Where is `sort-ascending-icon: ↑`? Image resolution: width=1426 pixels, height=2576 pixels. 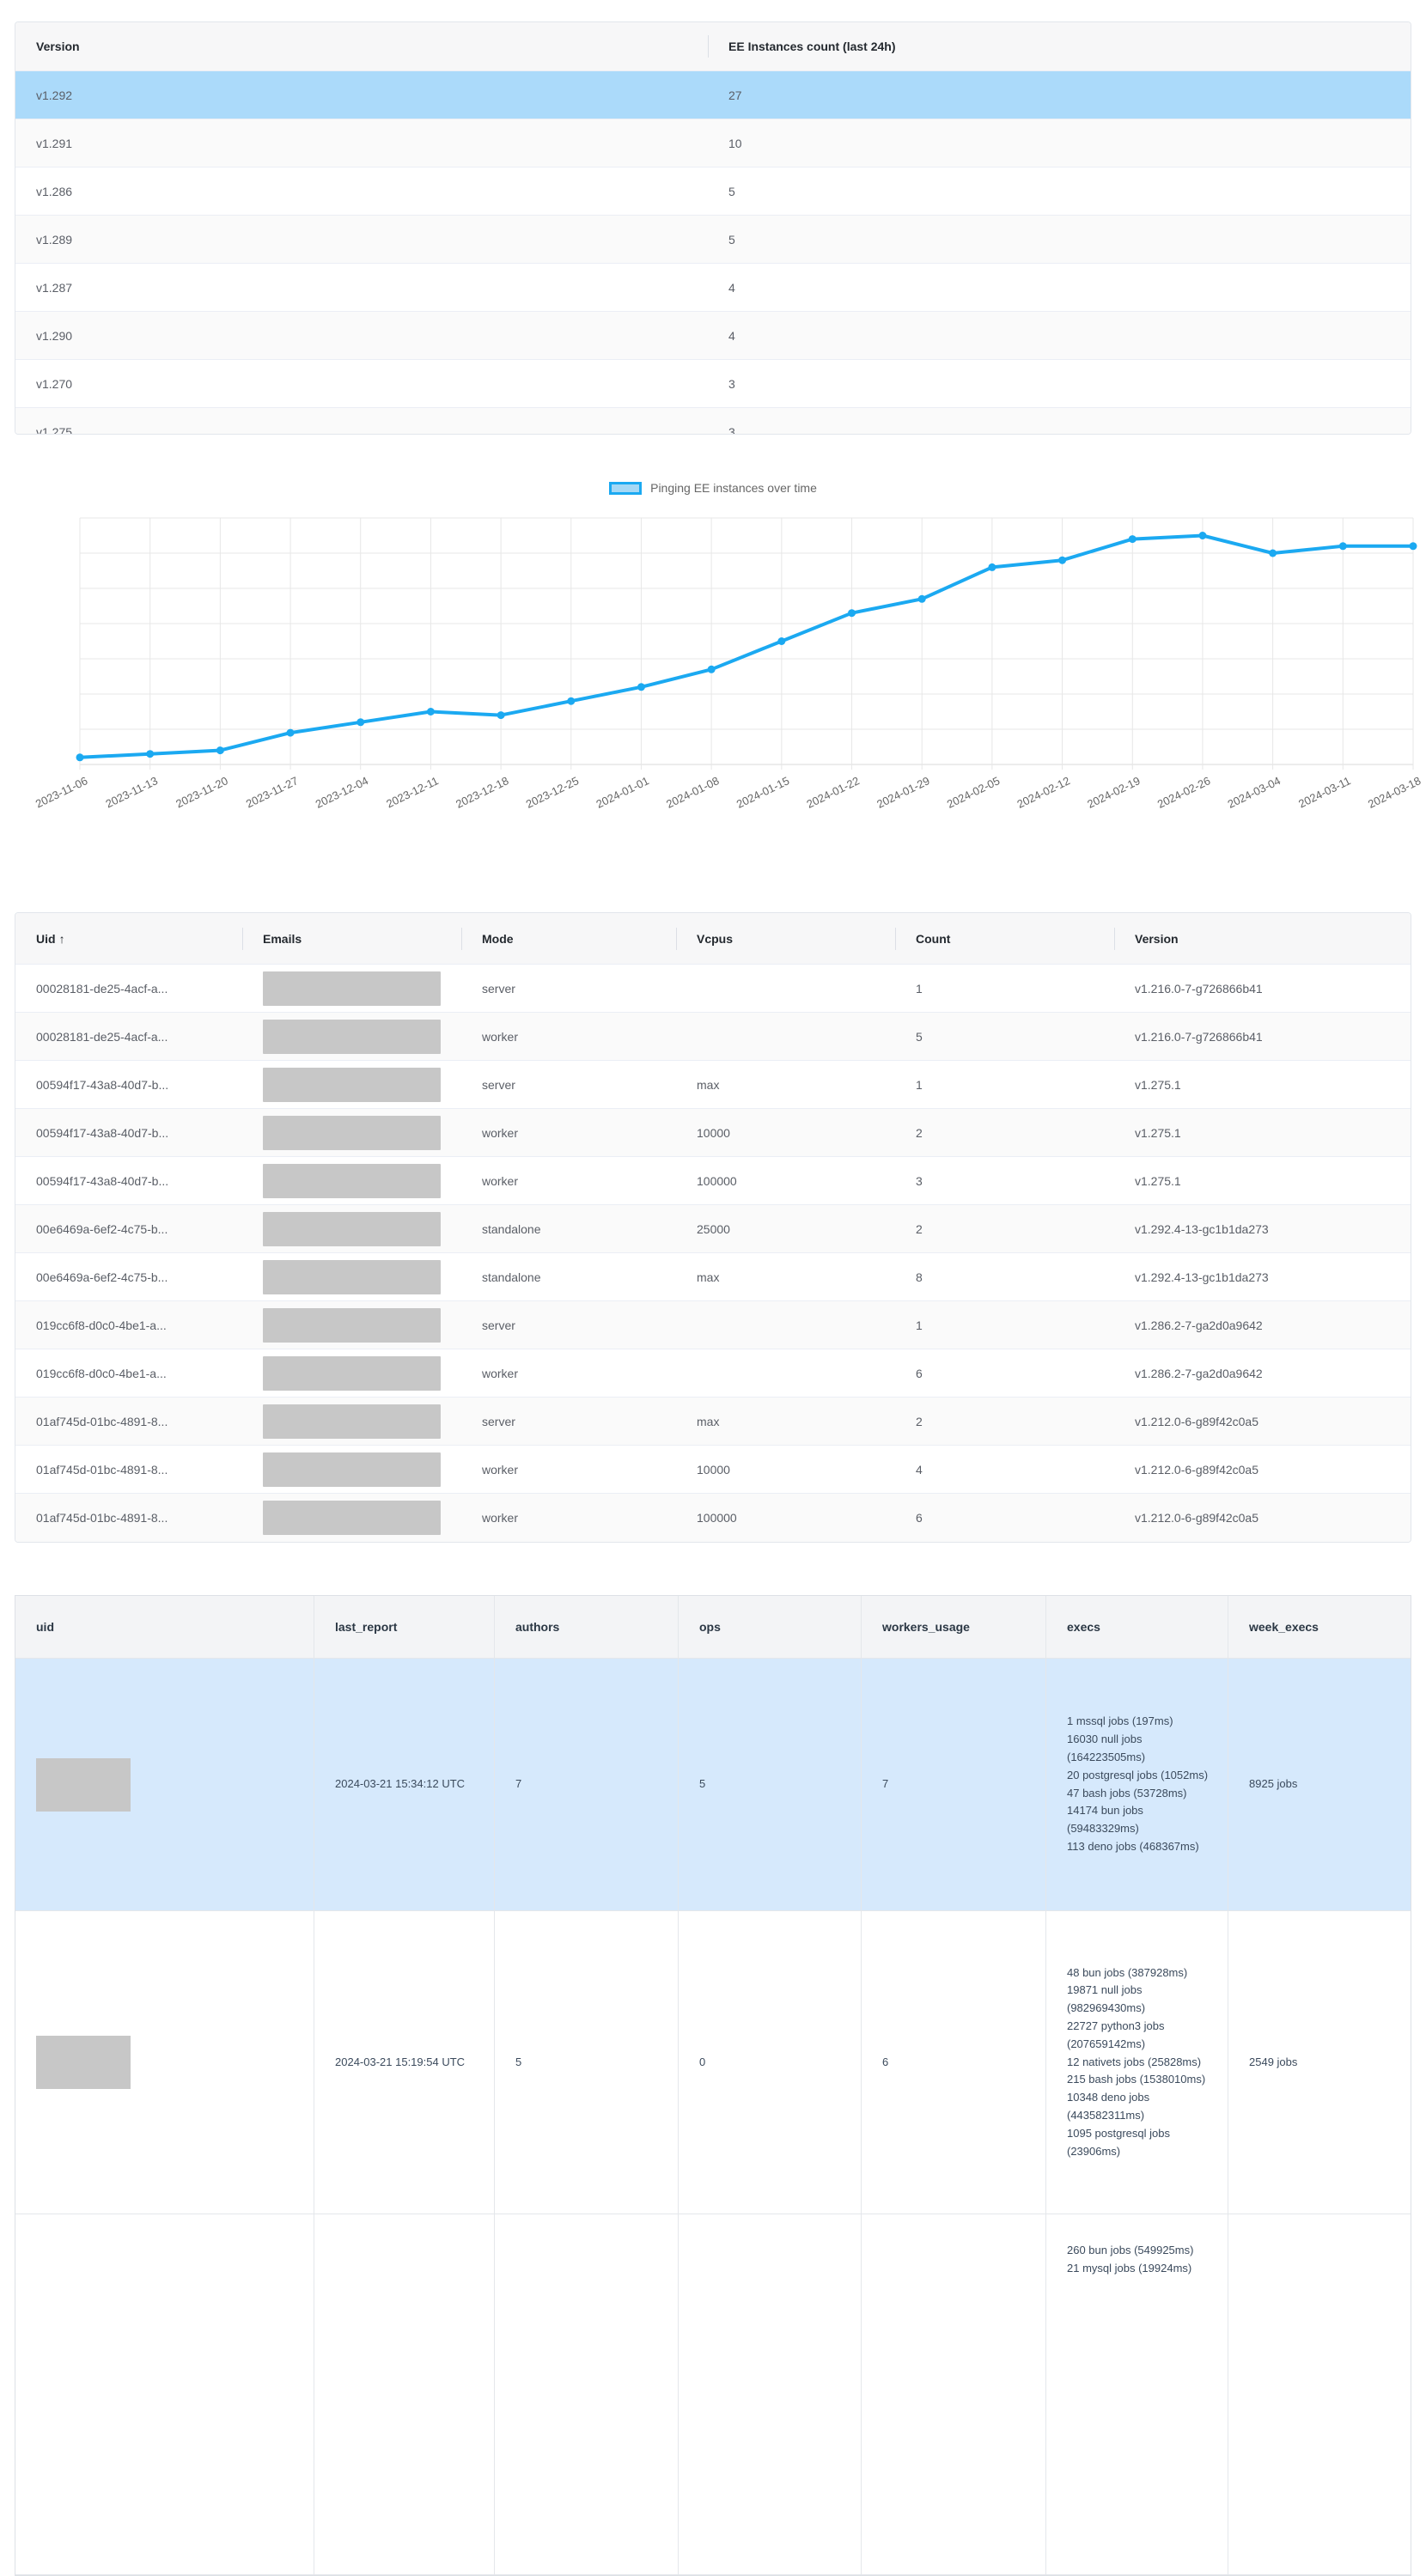 sort-ascending-icon: ↑ is located at coordinates (61, 938).